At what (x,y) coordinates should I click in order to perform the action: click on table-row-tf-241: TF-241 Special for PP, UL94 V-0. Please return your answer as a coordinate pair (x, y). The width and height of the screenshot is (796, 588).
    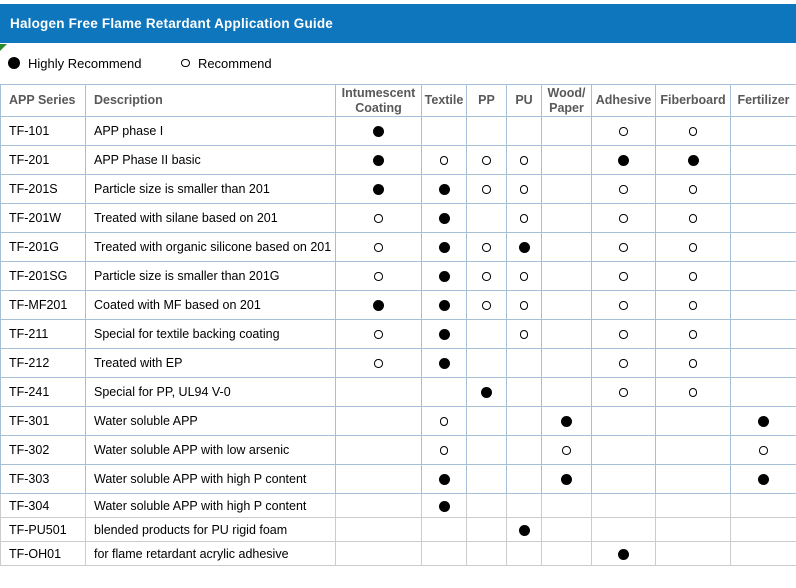
    Looking at the image, I should click on (398, 392).